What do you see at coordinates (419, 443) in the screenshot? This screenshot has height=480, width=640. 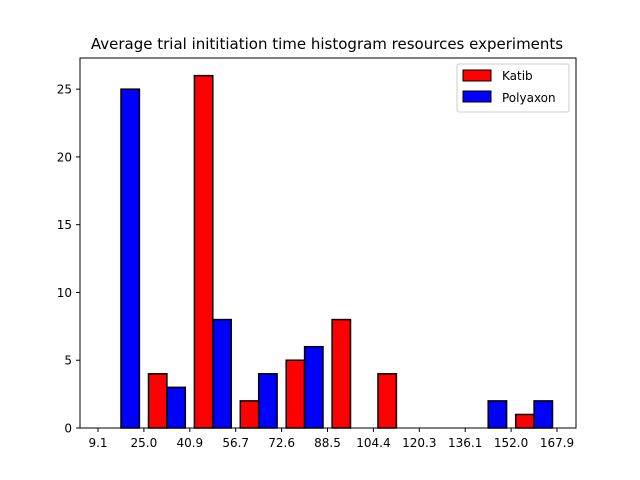 I see `x-tick-label: 120.3` at bounding box center [419, 443].